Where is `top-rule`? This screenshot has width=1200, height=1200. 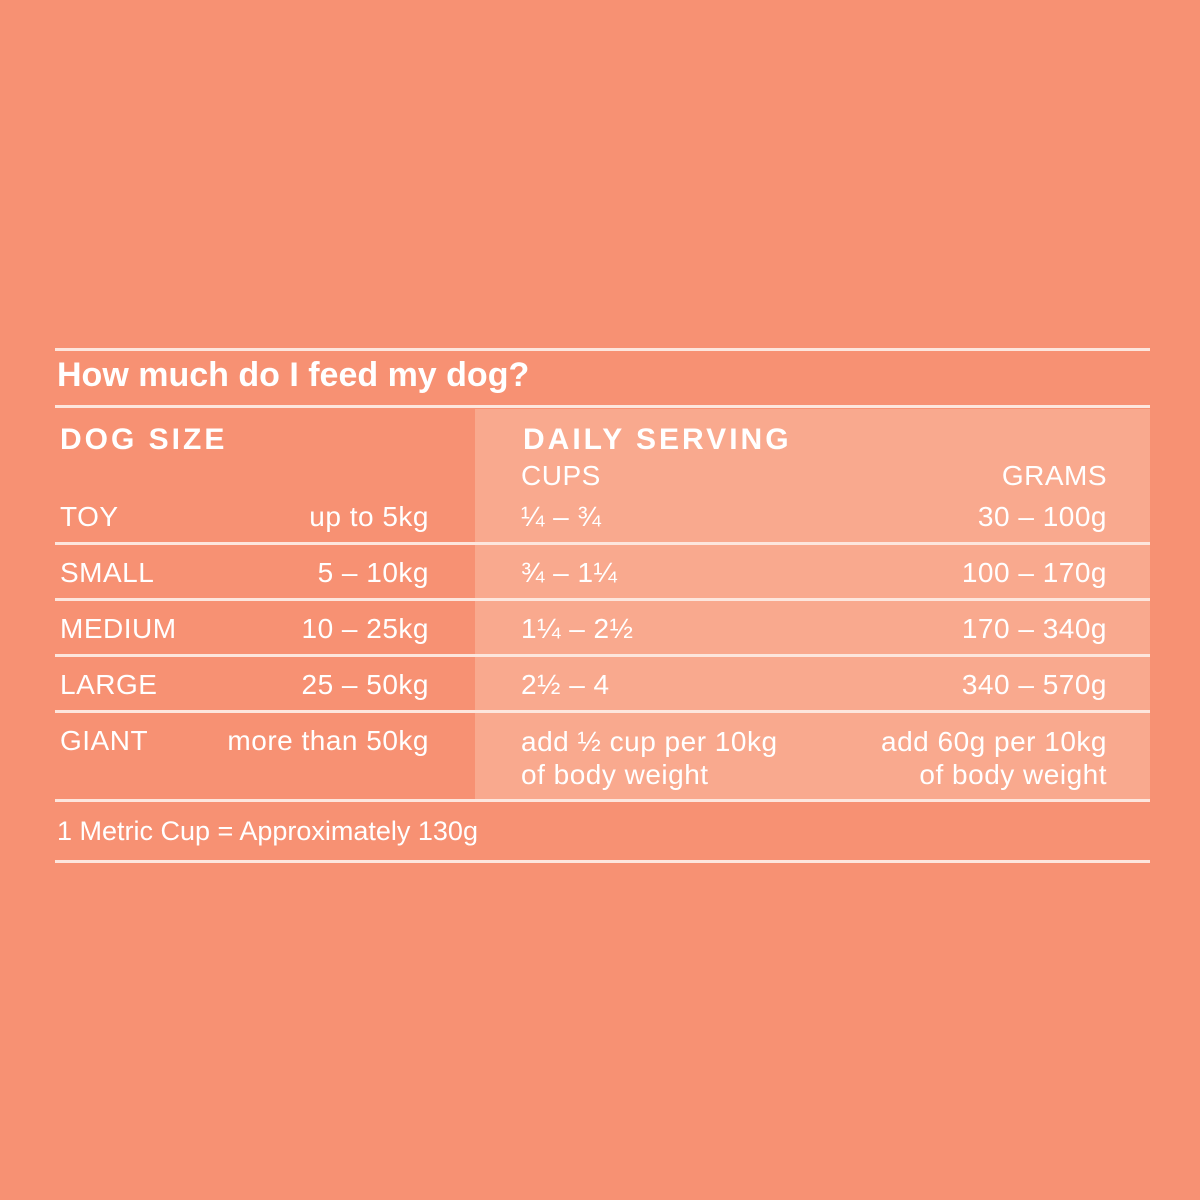
top-rule is located at coordinates (602, 349).